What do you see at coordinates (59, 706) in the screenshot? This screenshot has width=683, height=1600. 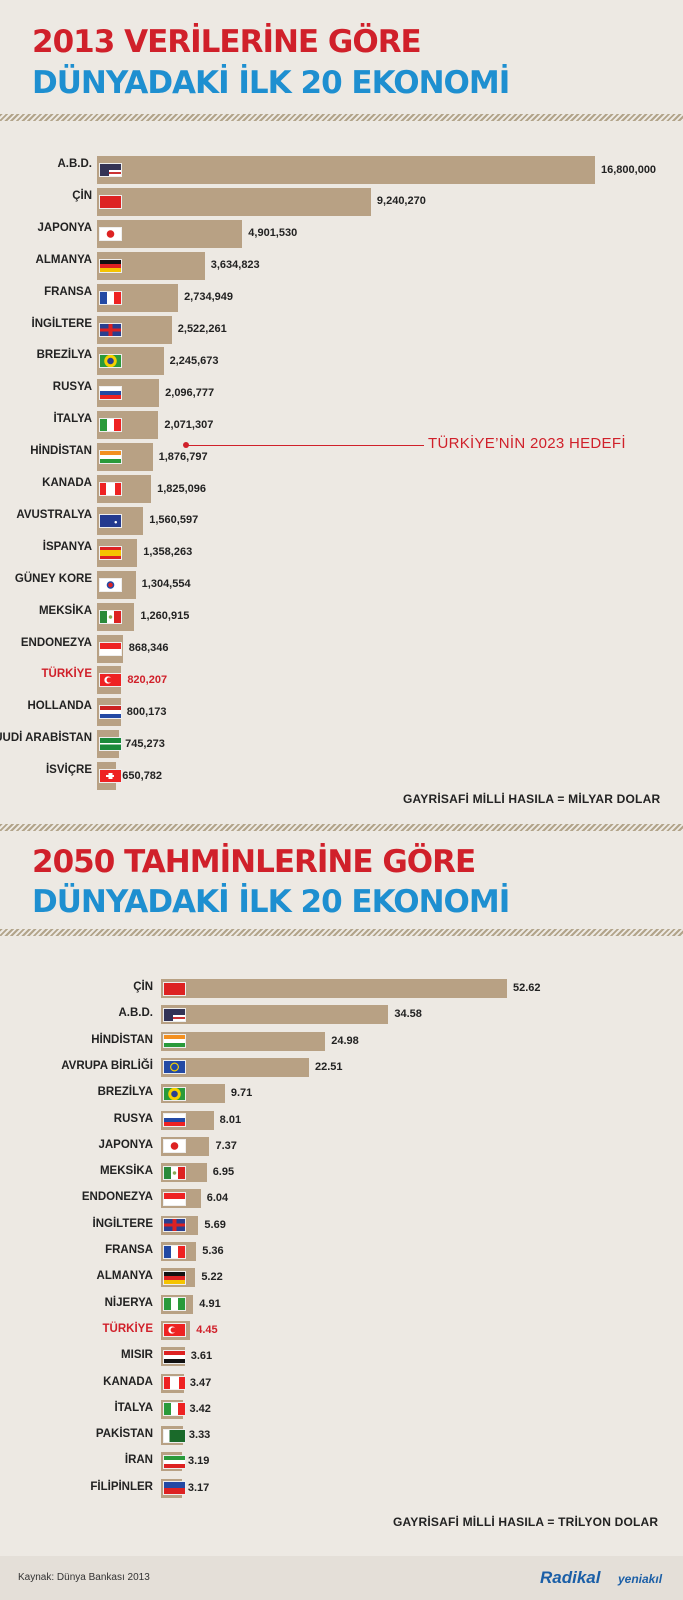 I see `country-label: HOLLANDA` at bounding box center [59, 706].